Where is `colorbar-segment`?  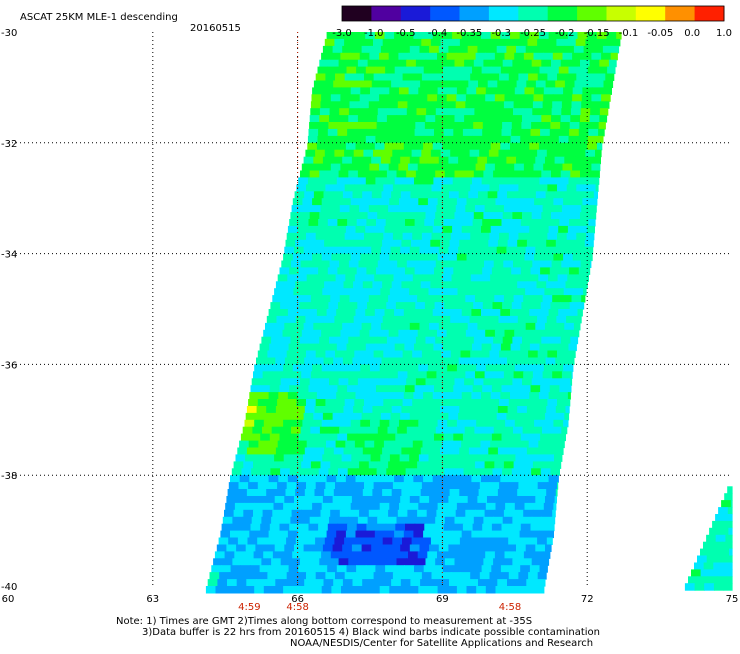
colorbar-segment is located at coordinates (386, 13).